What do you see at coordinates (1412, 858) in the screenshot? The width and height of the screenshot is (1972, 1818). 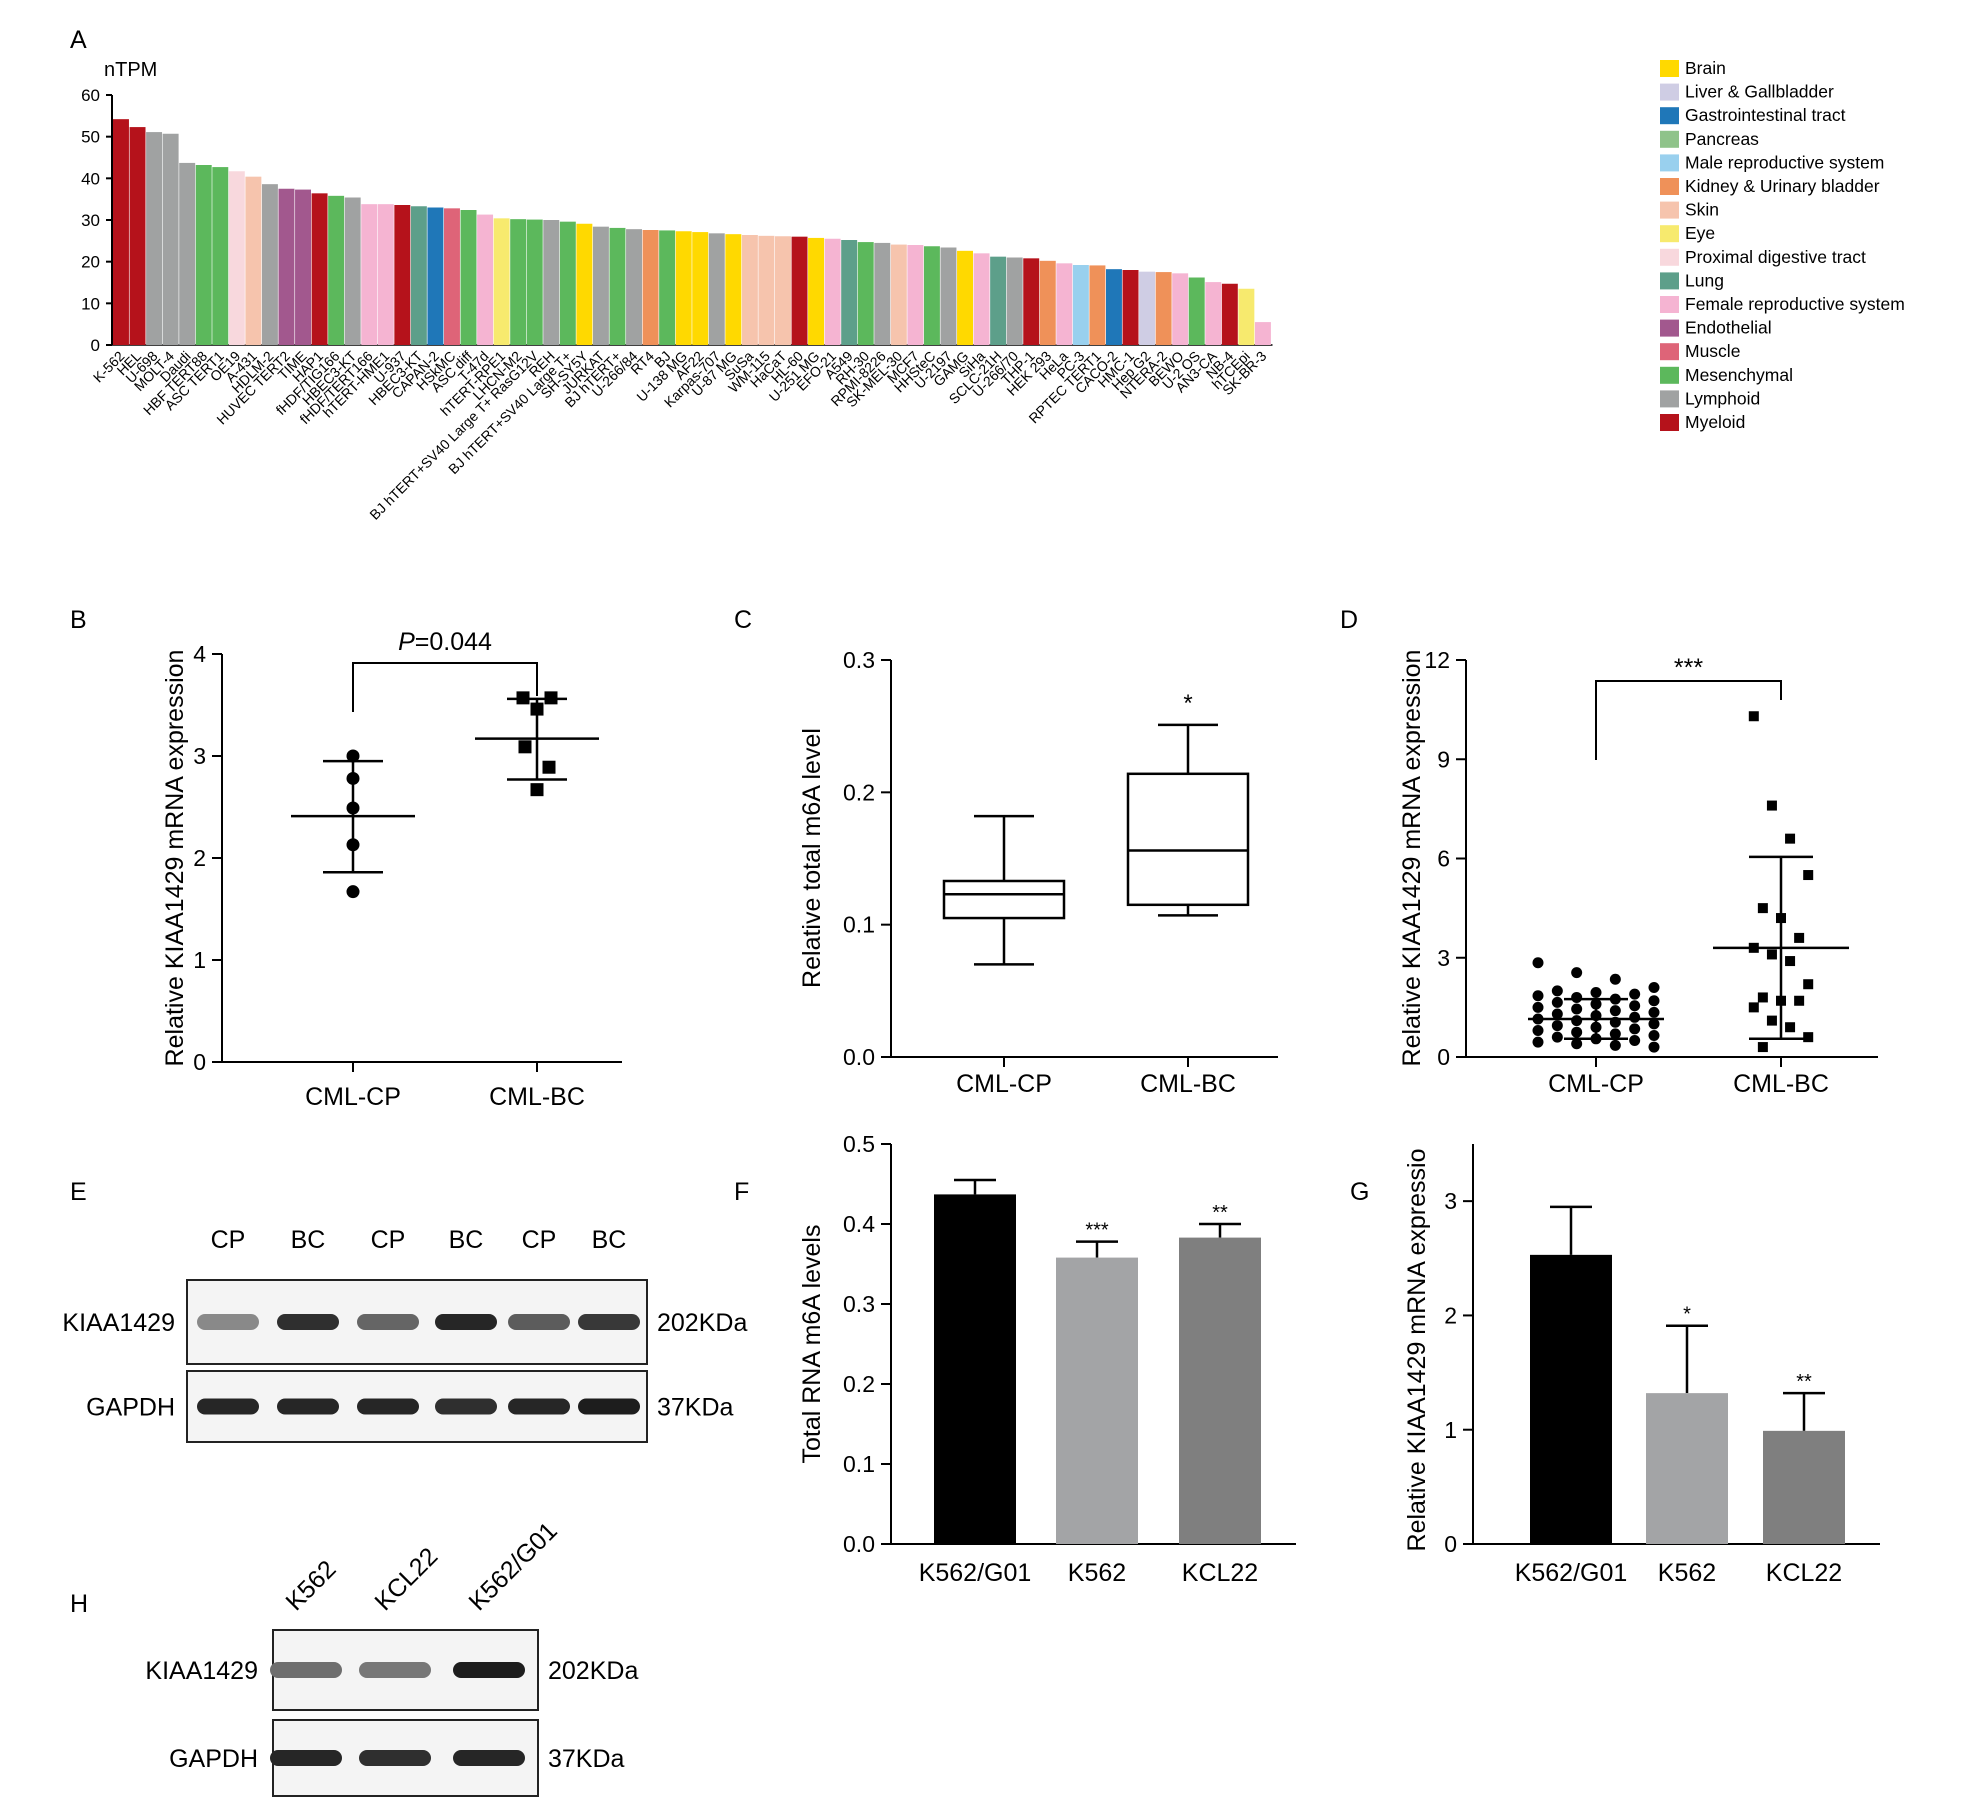 I see `panel-d-y-axis-title: Relative KIAA1429 mRNA expression` at bounding box center [1412, 858].